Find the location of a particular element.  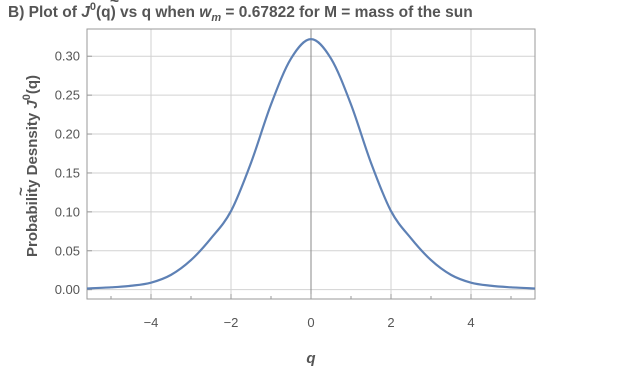

y-tick-label: 0.20 is located at coordinates (67, 134).